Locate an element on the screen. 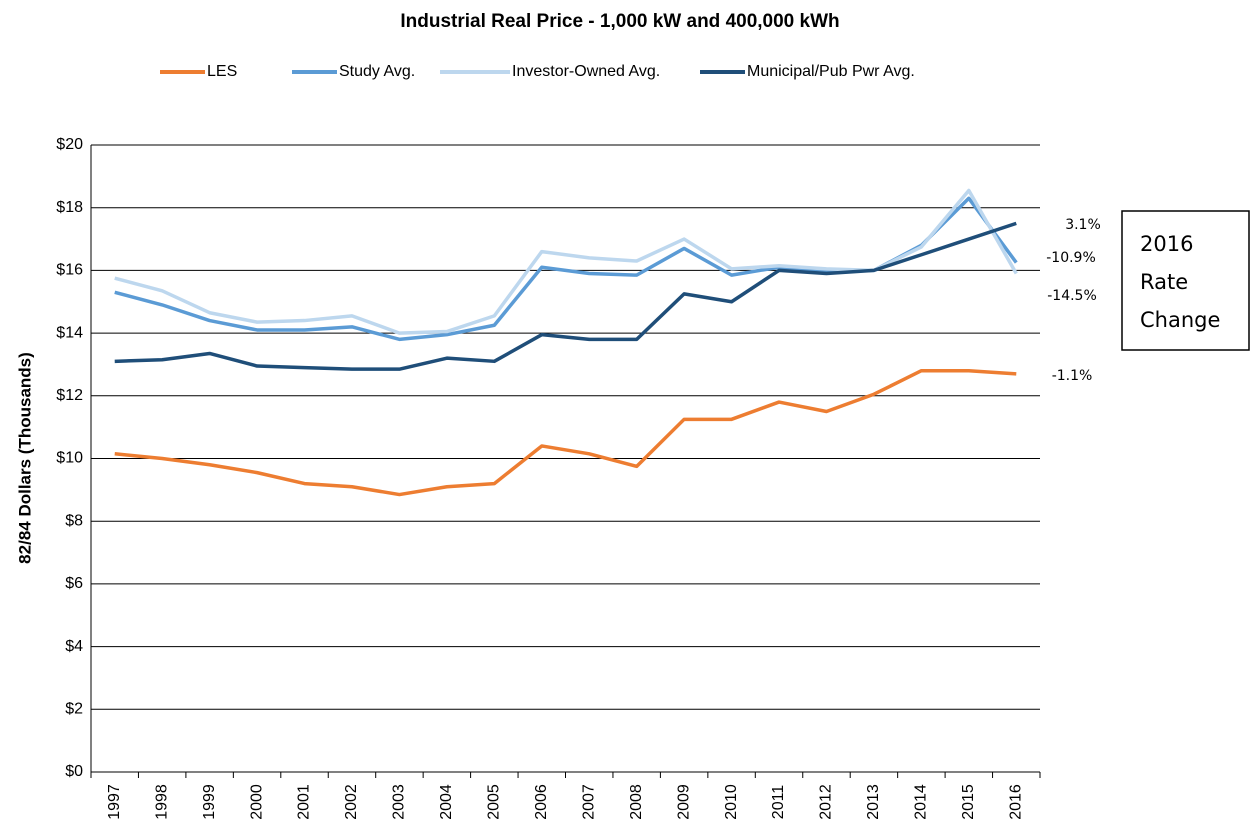  x-tick-label: 2012 is located at coordinates (826, 802).